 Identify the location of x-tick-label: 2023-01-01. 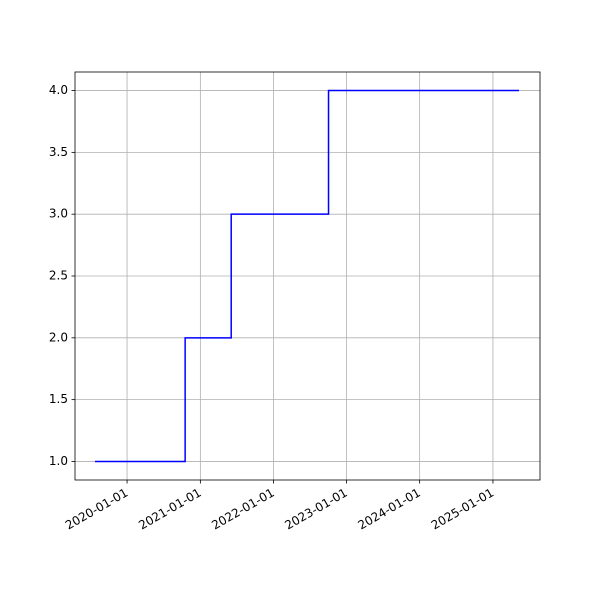
(315, 509).